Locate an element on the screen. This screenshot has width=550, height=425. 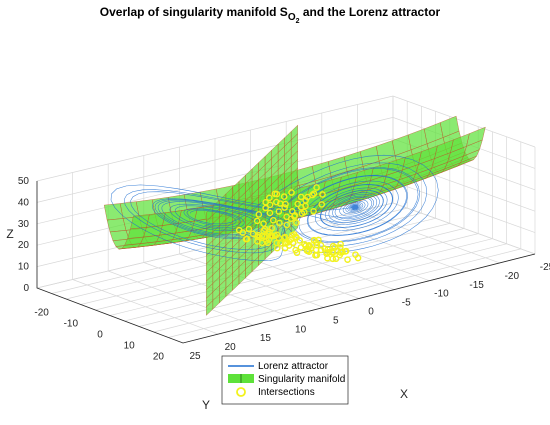
x-tick-label: -25 is located at coordinates (545, 267).